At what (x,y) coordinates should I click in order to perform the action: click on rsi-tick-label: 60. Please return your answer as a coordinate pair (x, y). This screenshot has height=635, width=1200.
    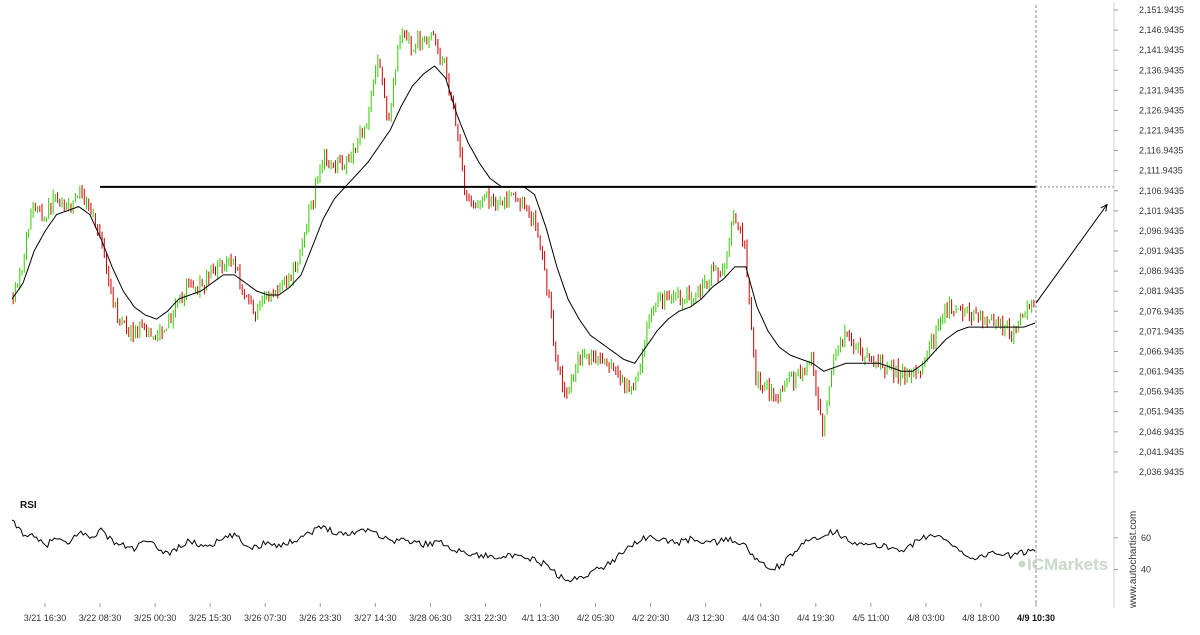
    Looking at the image, I should click on (1146, 538).